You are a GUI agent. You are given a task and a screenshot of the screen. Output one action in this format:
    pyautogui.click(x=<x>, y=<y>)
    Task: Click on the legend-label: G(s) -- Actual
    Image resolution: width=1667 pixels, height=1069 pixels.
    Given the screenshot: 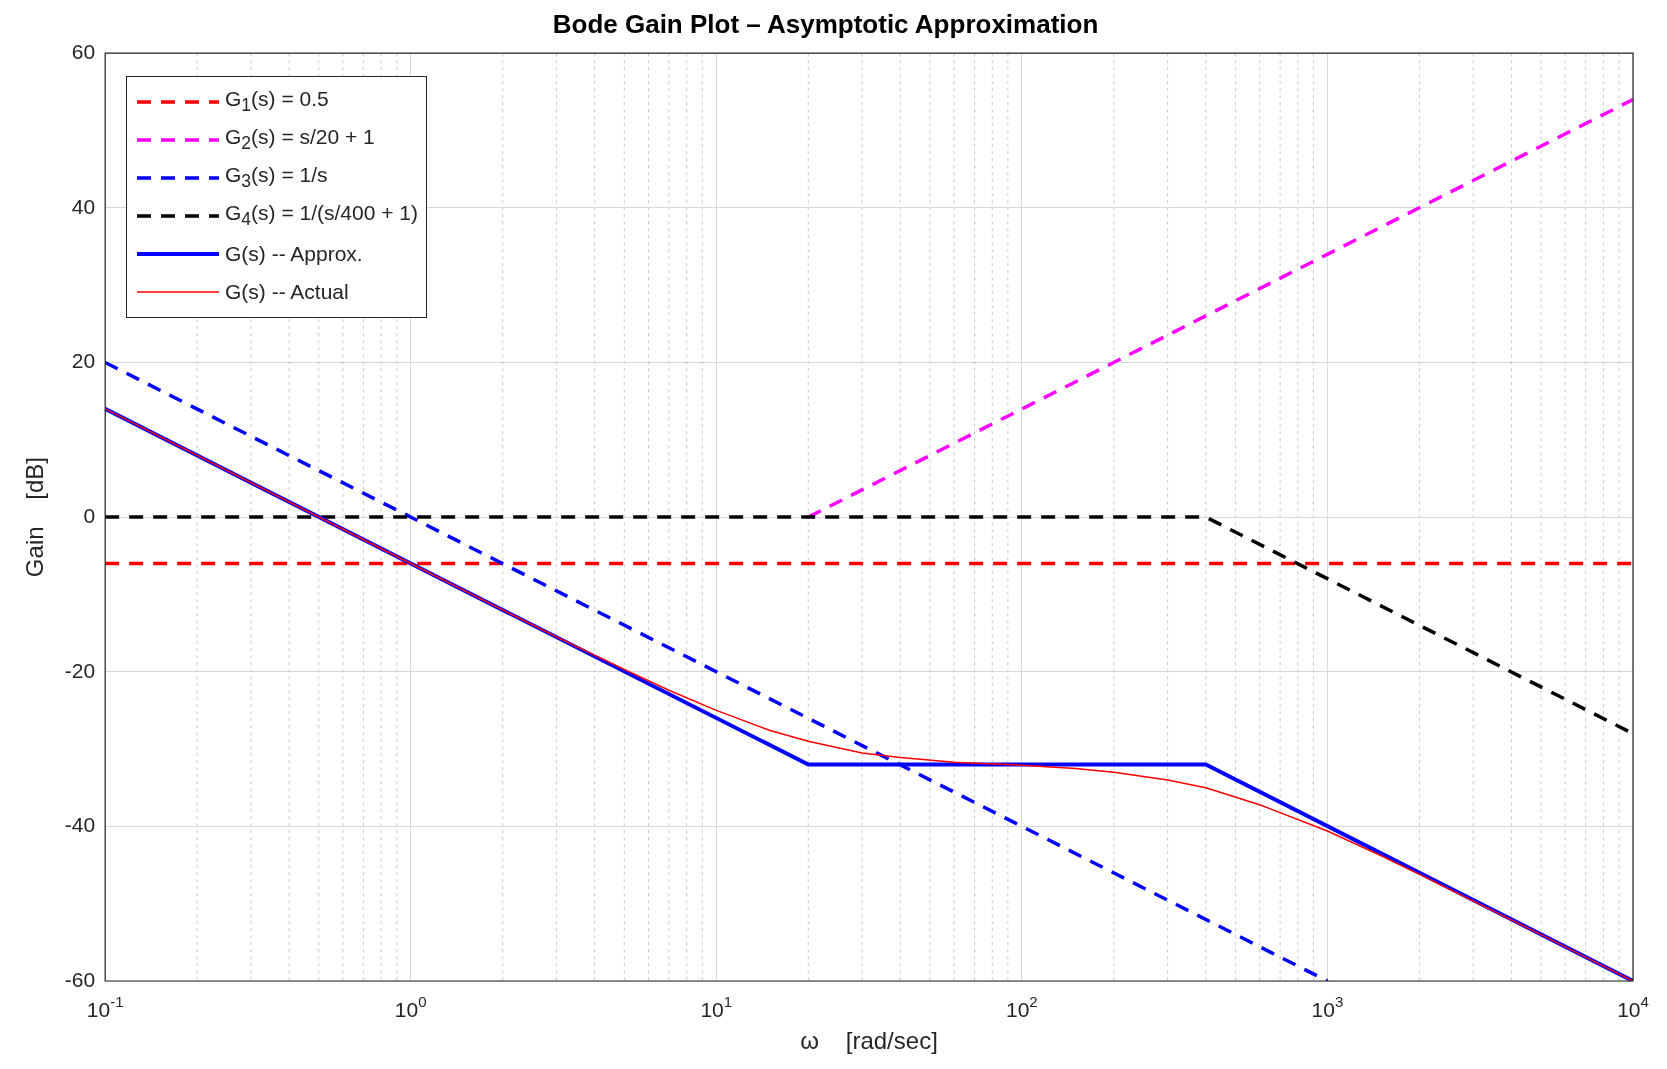 What is the action you would take?
    pyautogui.click(x=287, y=292)
    